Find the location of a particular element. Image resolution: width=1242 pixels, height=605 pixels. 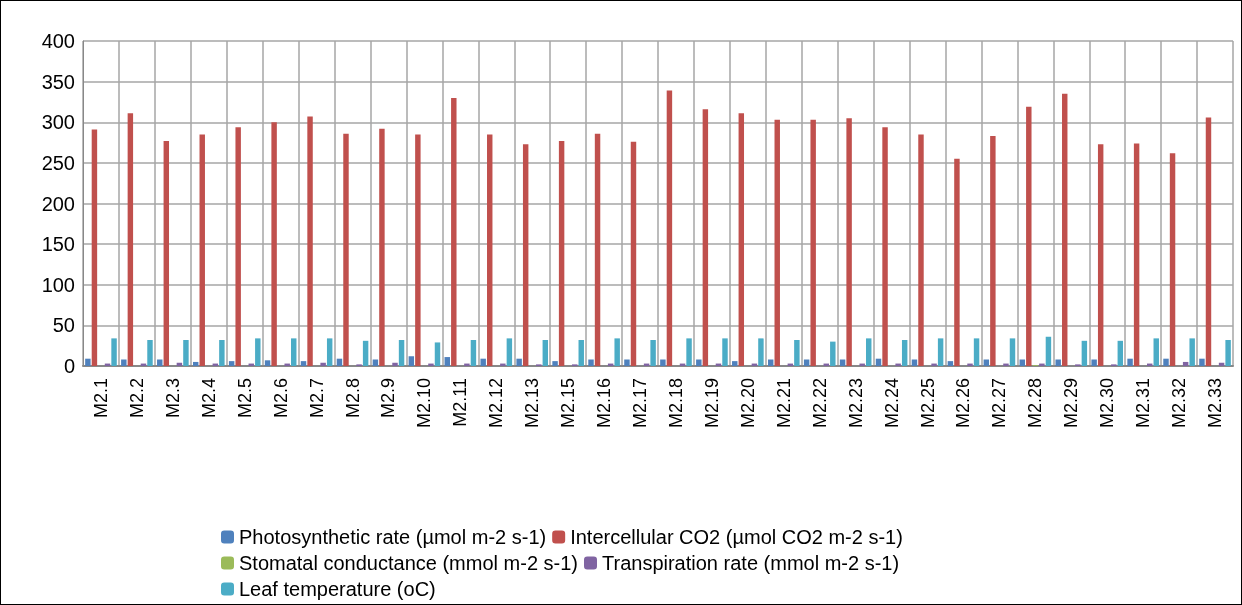

x-tick-label: M2.25 is located at coordinates (927, 403).